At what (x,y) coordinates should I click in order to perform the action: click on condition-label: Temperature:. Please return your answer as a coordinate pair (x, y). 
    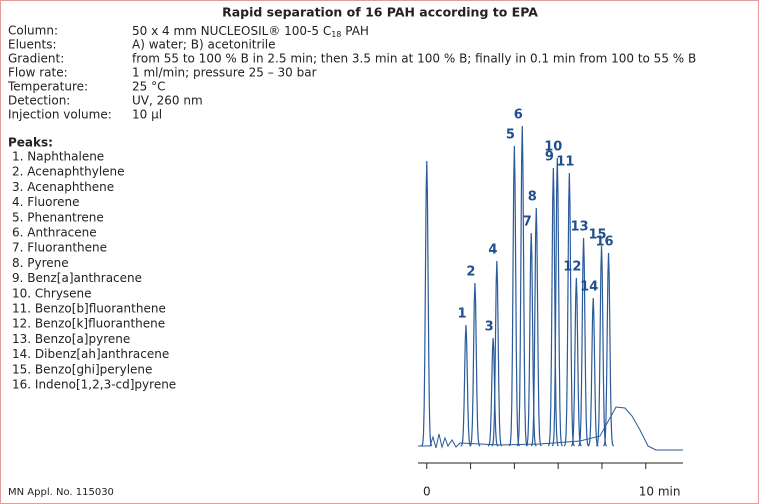
    Looking at the image, I should click on (47, 87).